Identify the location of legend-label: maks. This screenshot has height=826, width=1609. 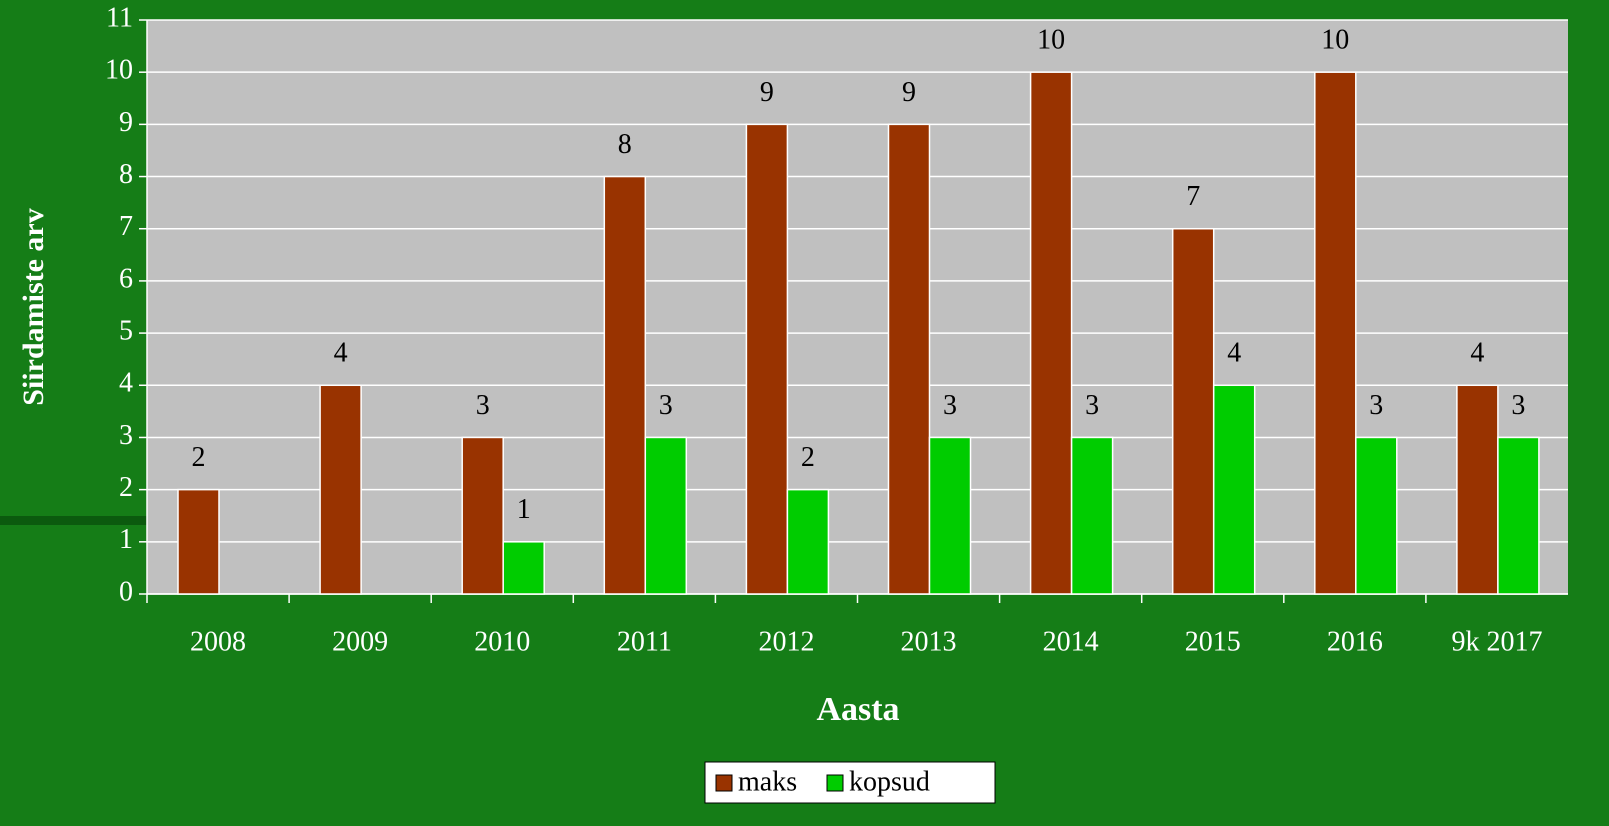
(767, 781).